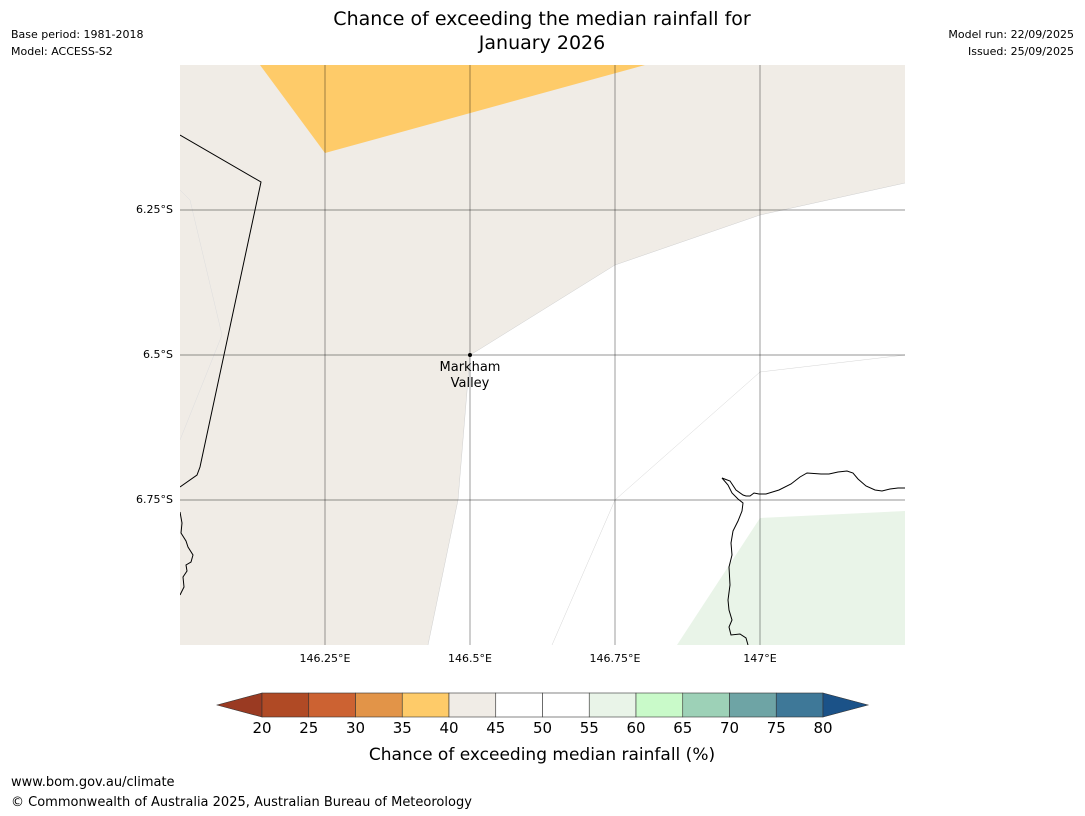 This screenshot has width=1085, height=816. What do you see at coordinates (760, 658) in the screenshot?
I see `lon-label-147: 147°E` at bounding box center [760, 658].